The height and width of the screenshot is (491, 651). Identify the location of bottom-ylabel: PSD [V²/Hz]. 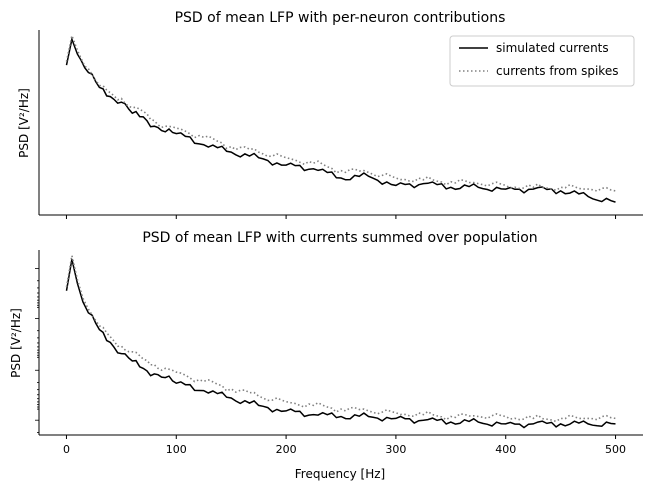
(16, 343).